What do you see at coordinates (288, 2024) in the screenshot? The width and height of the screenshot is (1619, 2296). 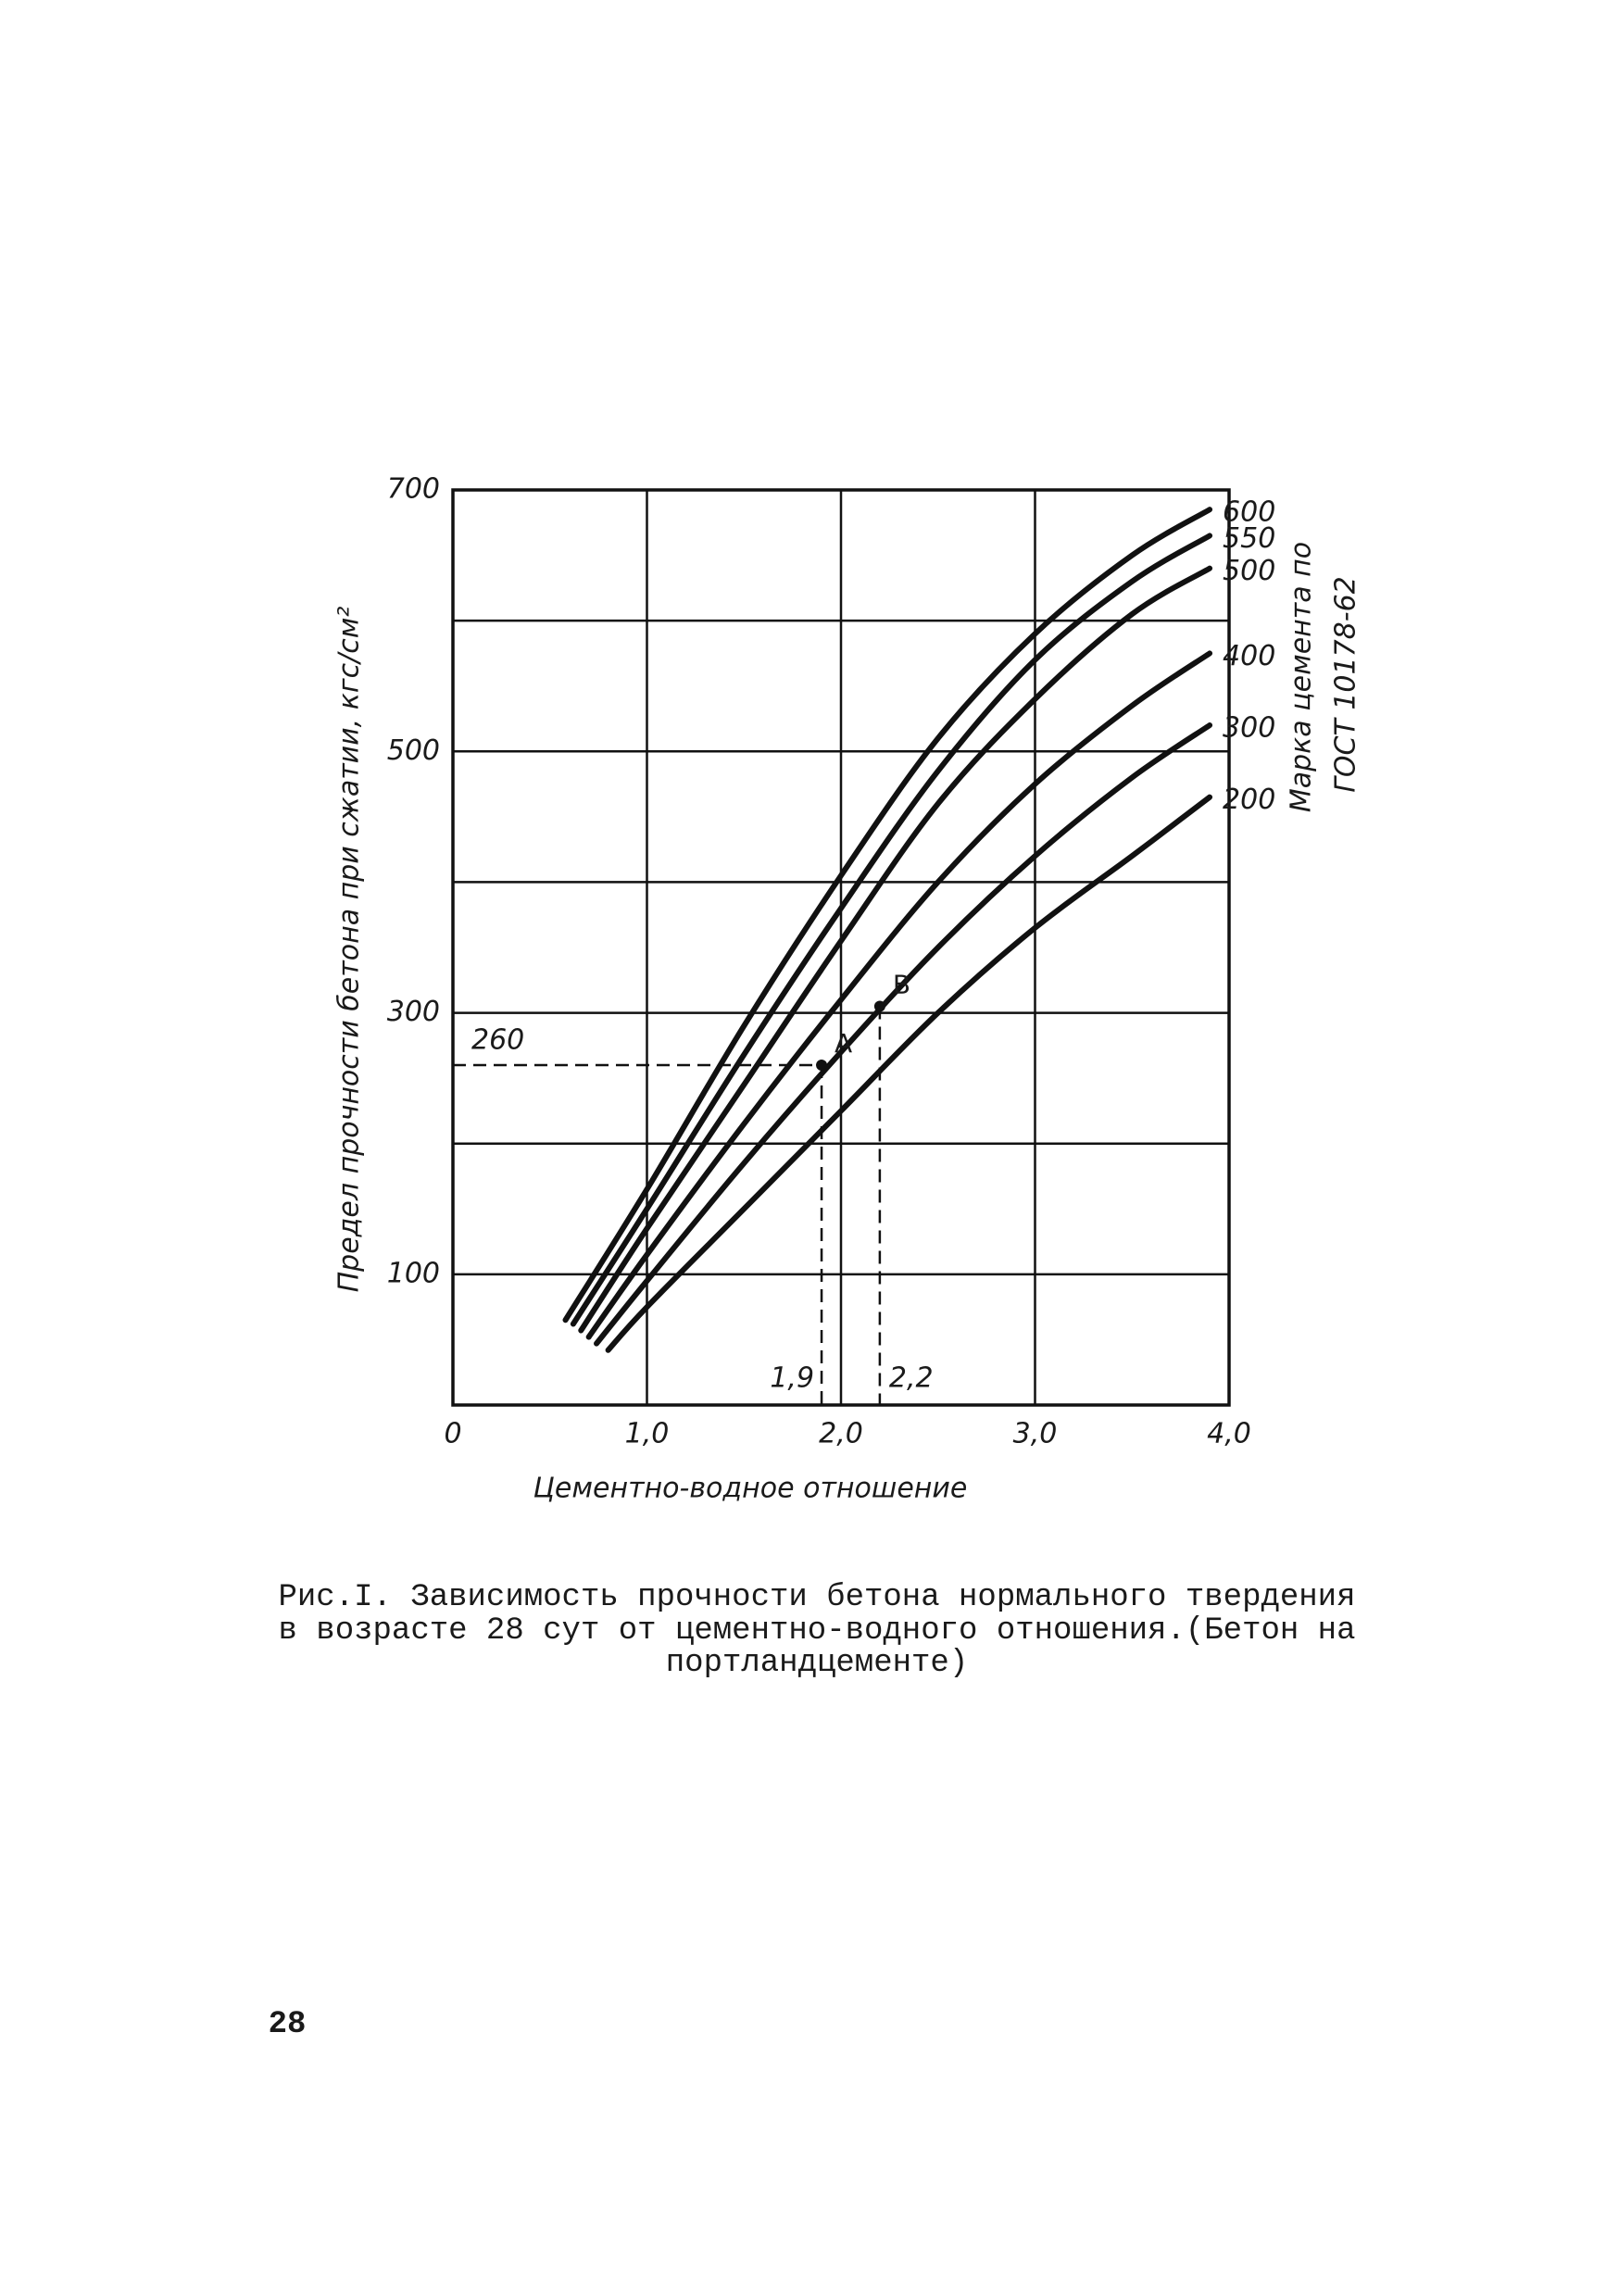 I see `page-number: 28` at bounding box center [288, 2024].